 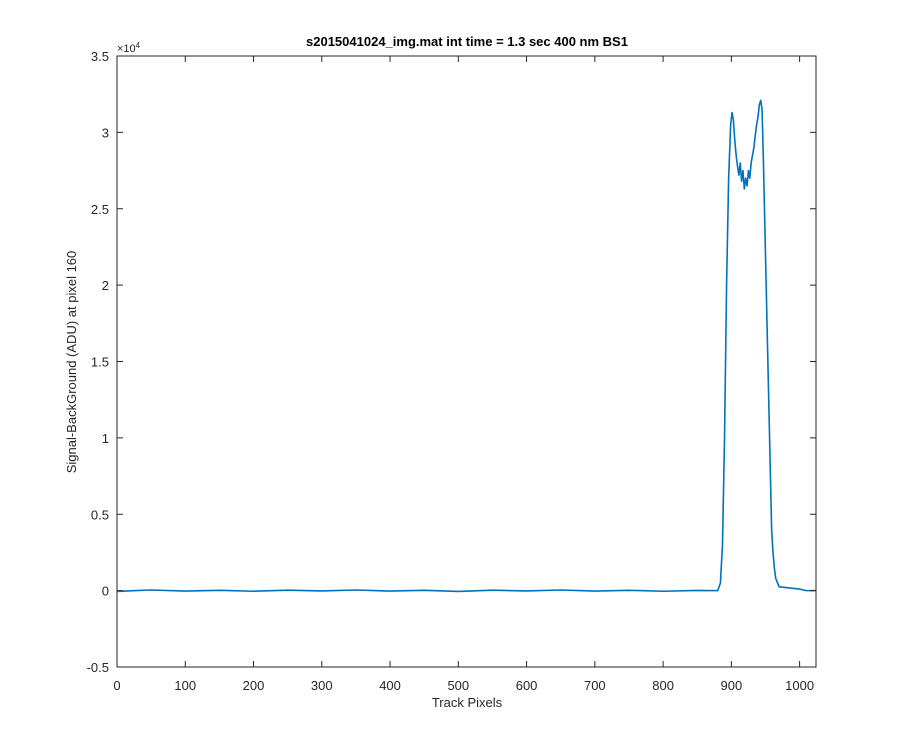 I want to click on y-axis-exponent-base: ×10, so click(x=126, y=49).